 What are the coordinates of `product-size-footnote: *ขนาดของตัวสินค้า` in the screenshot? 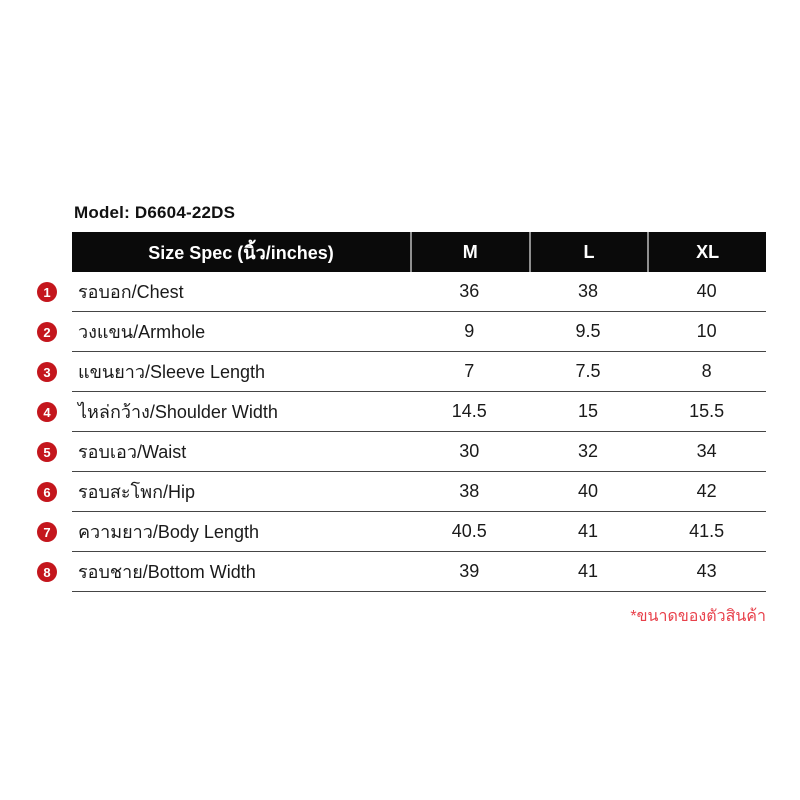 It's located at (698, 616).